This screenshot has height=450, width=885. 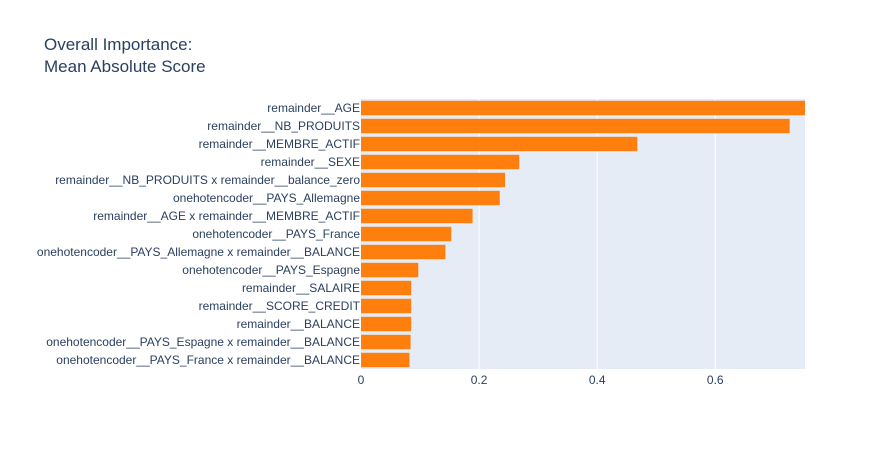 What do you see at coordinates (597, 380) in the screenshot?
I see `x-tick-label: 0.4` at bounding box center [597, 380].